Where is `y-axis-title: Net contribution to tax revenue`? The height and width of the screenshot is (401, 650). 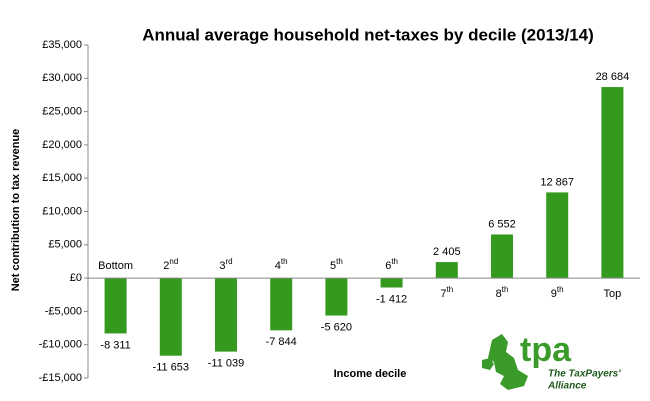
y-axis-title: Net contribution to tax revenue is located at coordinates (16, 210).